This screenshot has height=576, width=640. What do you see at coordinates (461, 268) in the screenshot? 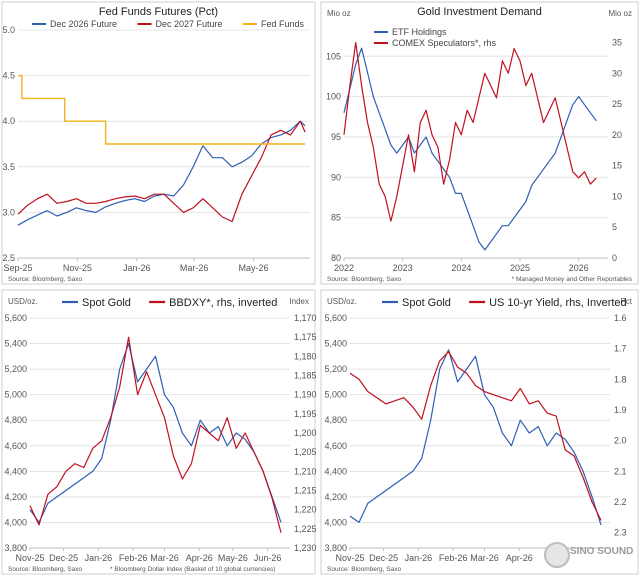
I see `x-tick-label: 2024` at bounding box center [461, 268].